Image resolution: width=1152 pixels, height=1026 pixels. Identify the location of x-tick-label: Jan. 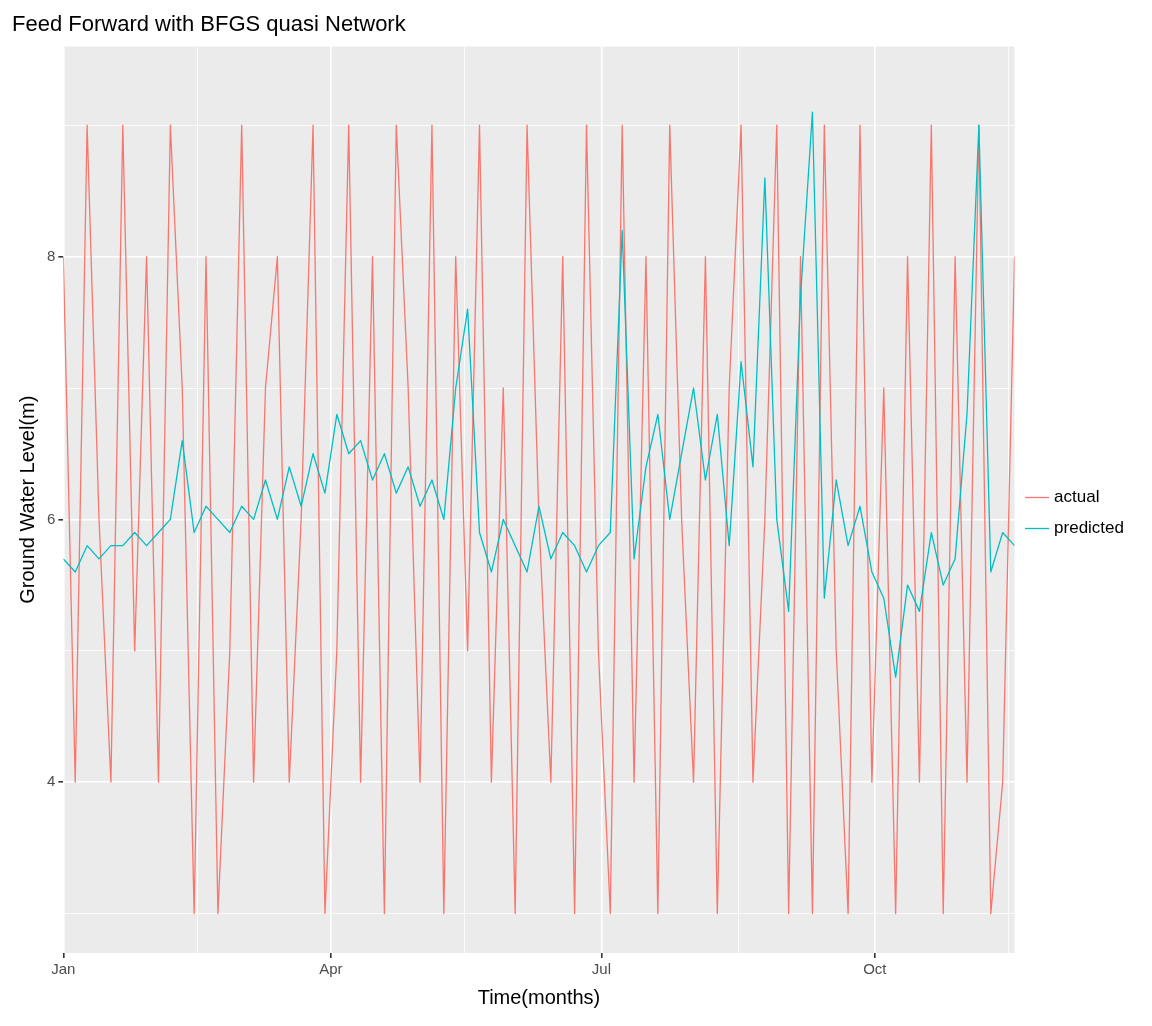
(63, 969).